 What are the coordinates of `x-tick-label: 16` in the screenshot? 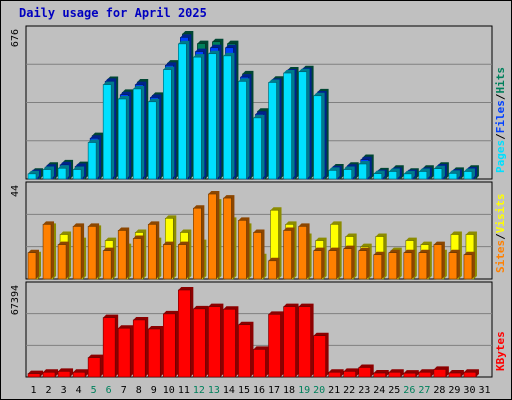 It's located at (259, 390).